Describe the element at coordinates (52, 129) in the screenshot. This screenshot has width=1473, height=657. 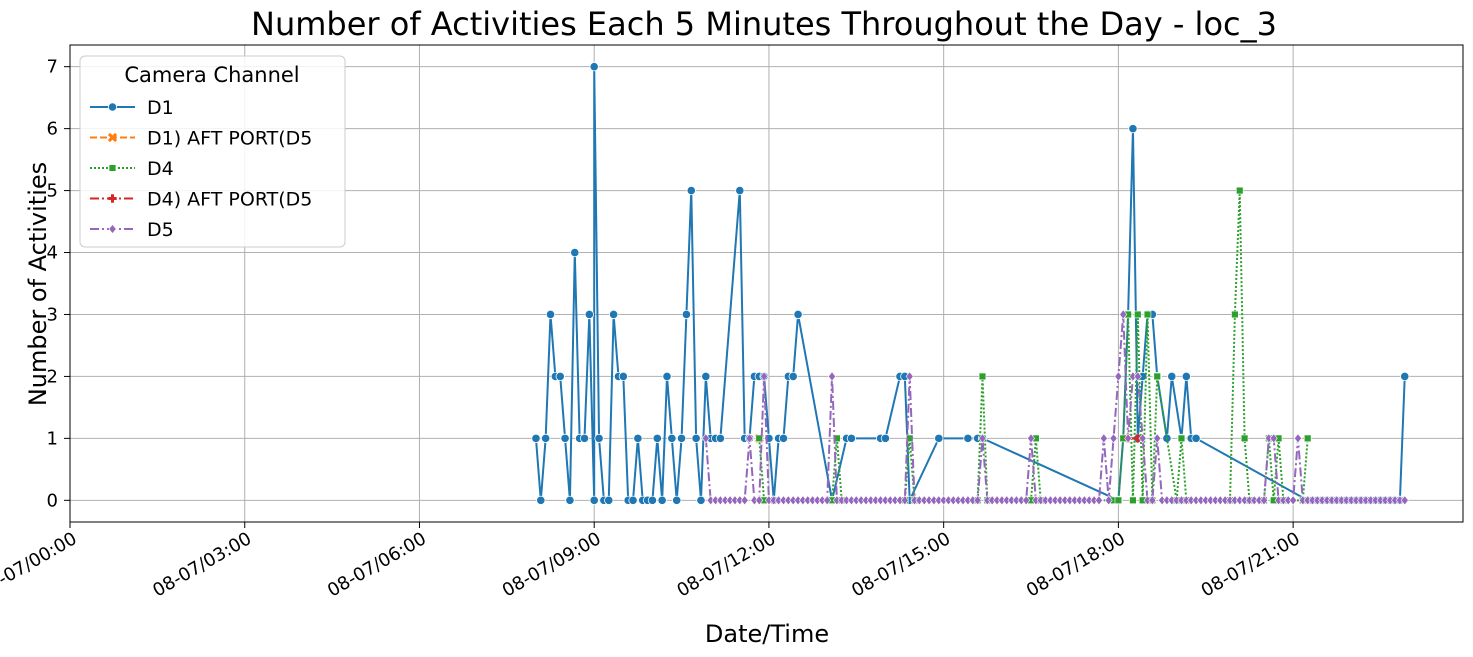
I see `y-tick-label: 6` at that location.